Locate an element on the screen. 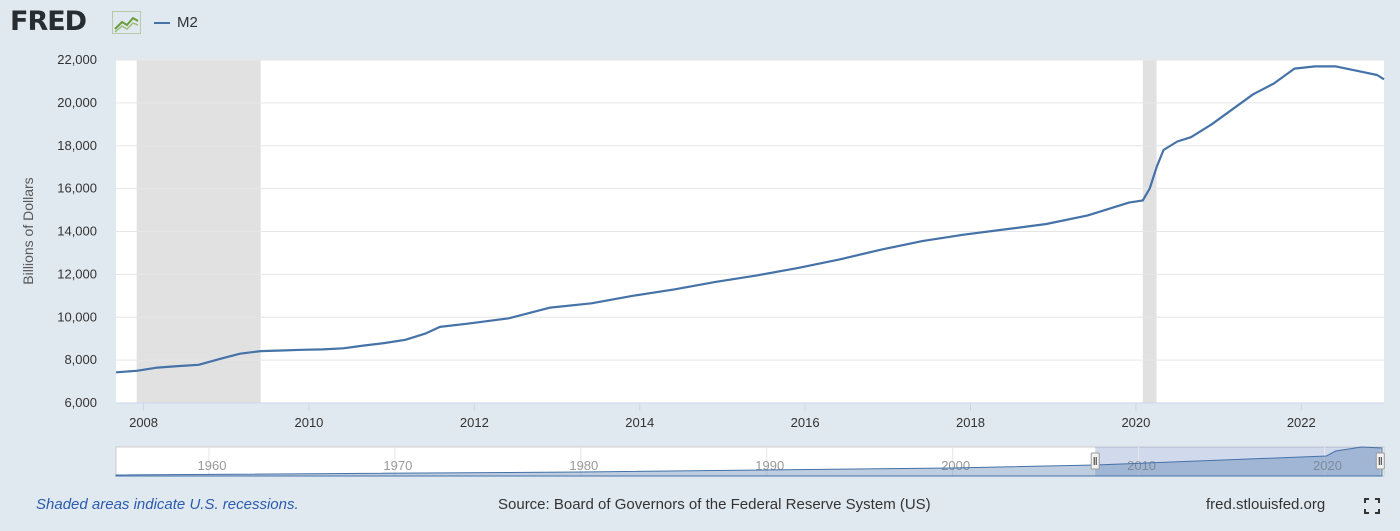 The image size is (1400, 531). chart-header: FRED M2 is located at coordinates (700, 24).